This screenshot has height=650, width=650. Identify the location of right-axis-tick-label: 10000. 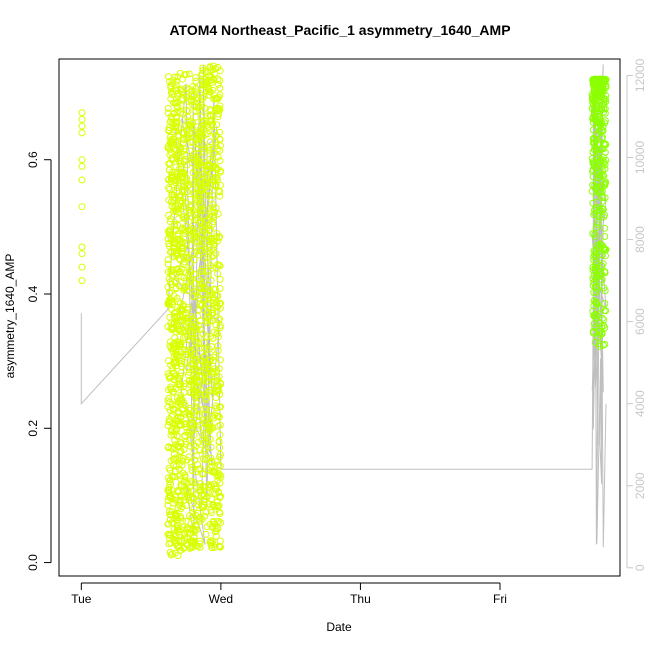
(640, 157).